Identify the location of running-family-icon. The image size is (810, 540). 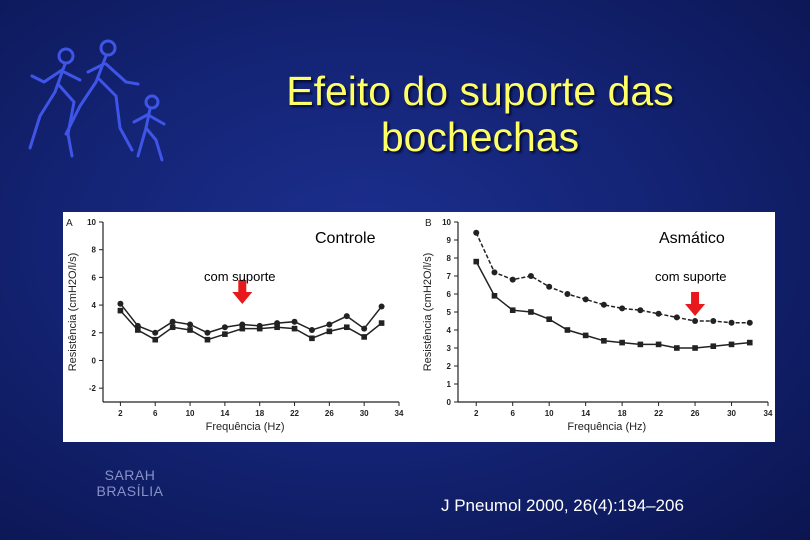
(97, 100).